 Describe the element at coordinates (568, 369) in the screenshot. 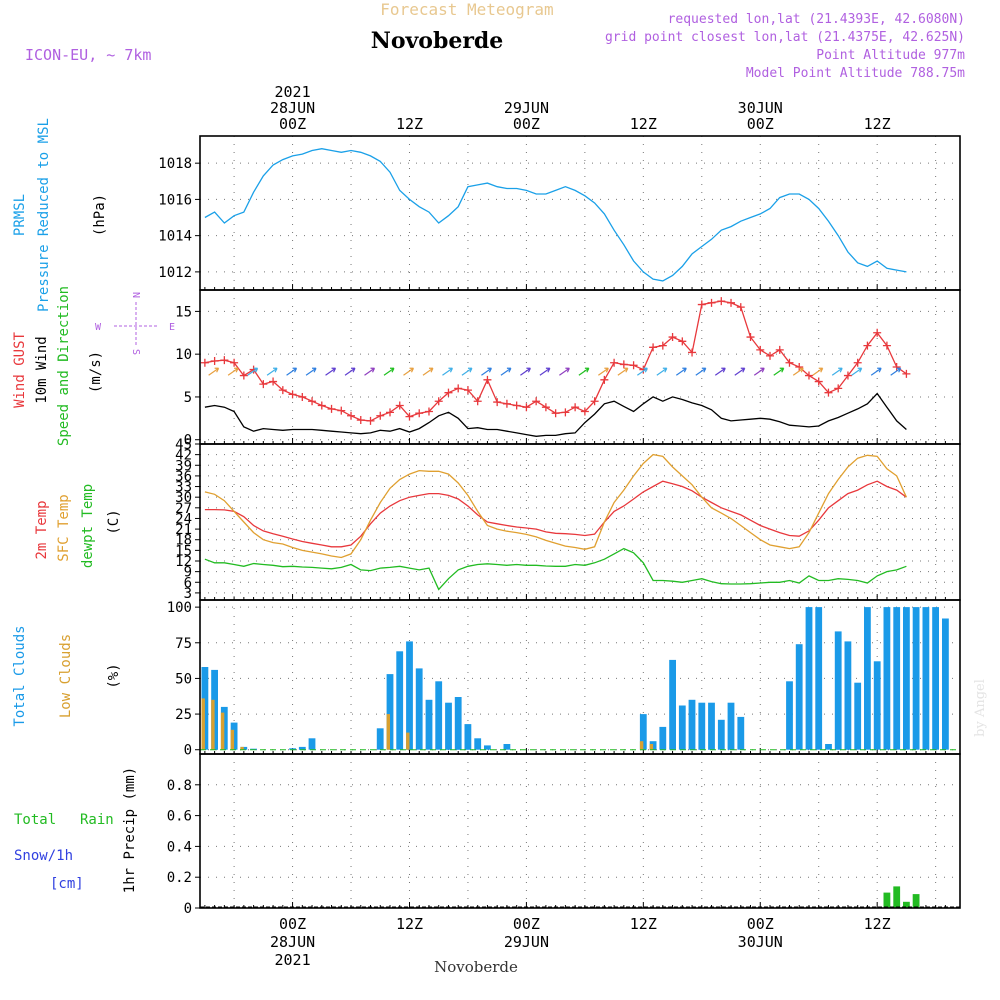

I see `panel-2: 0 5 10 15` at that location.